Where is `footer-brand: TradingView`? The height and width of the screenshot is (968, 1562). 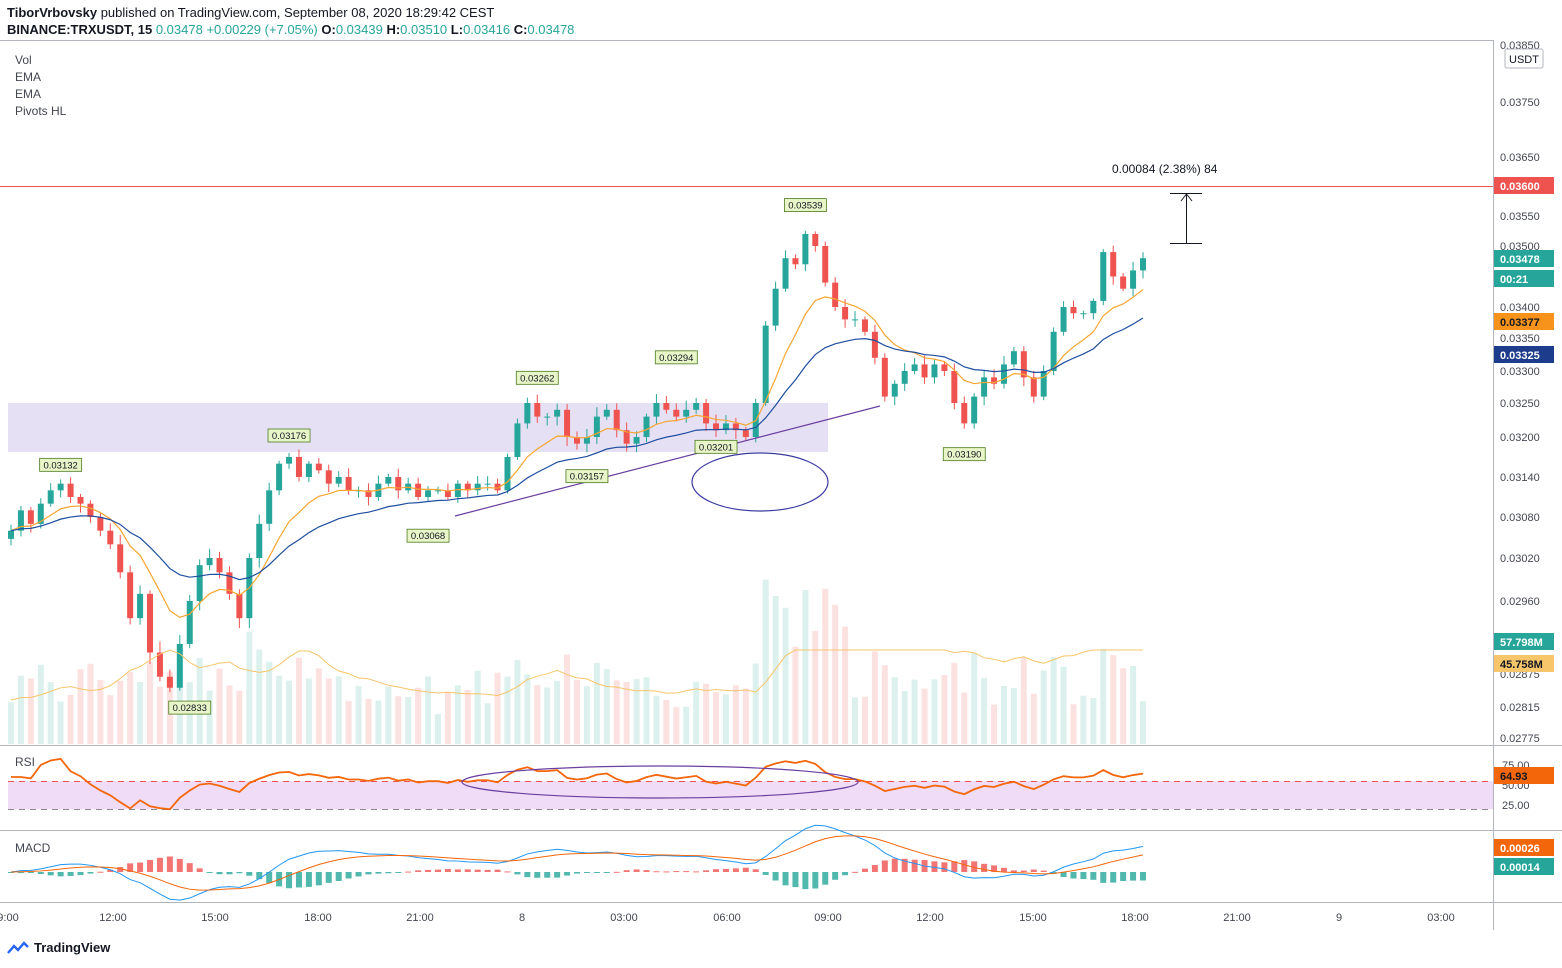 footer-brand: TradingView is located at coordinates (58, 947).